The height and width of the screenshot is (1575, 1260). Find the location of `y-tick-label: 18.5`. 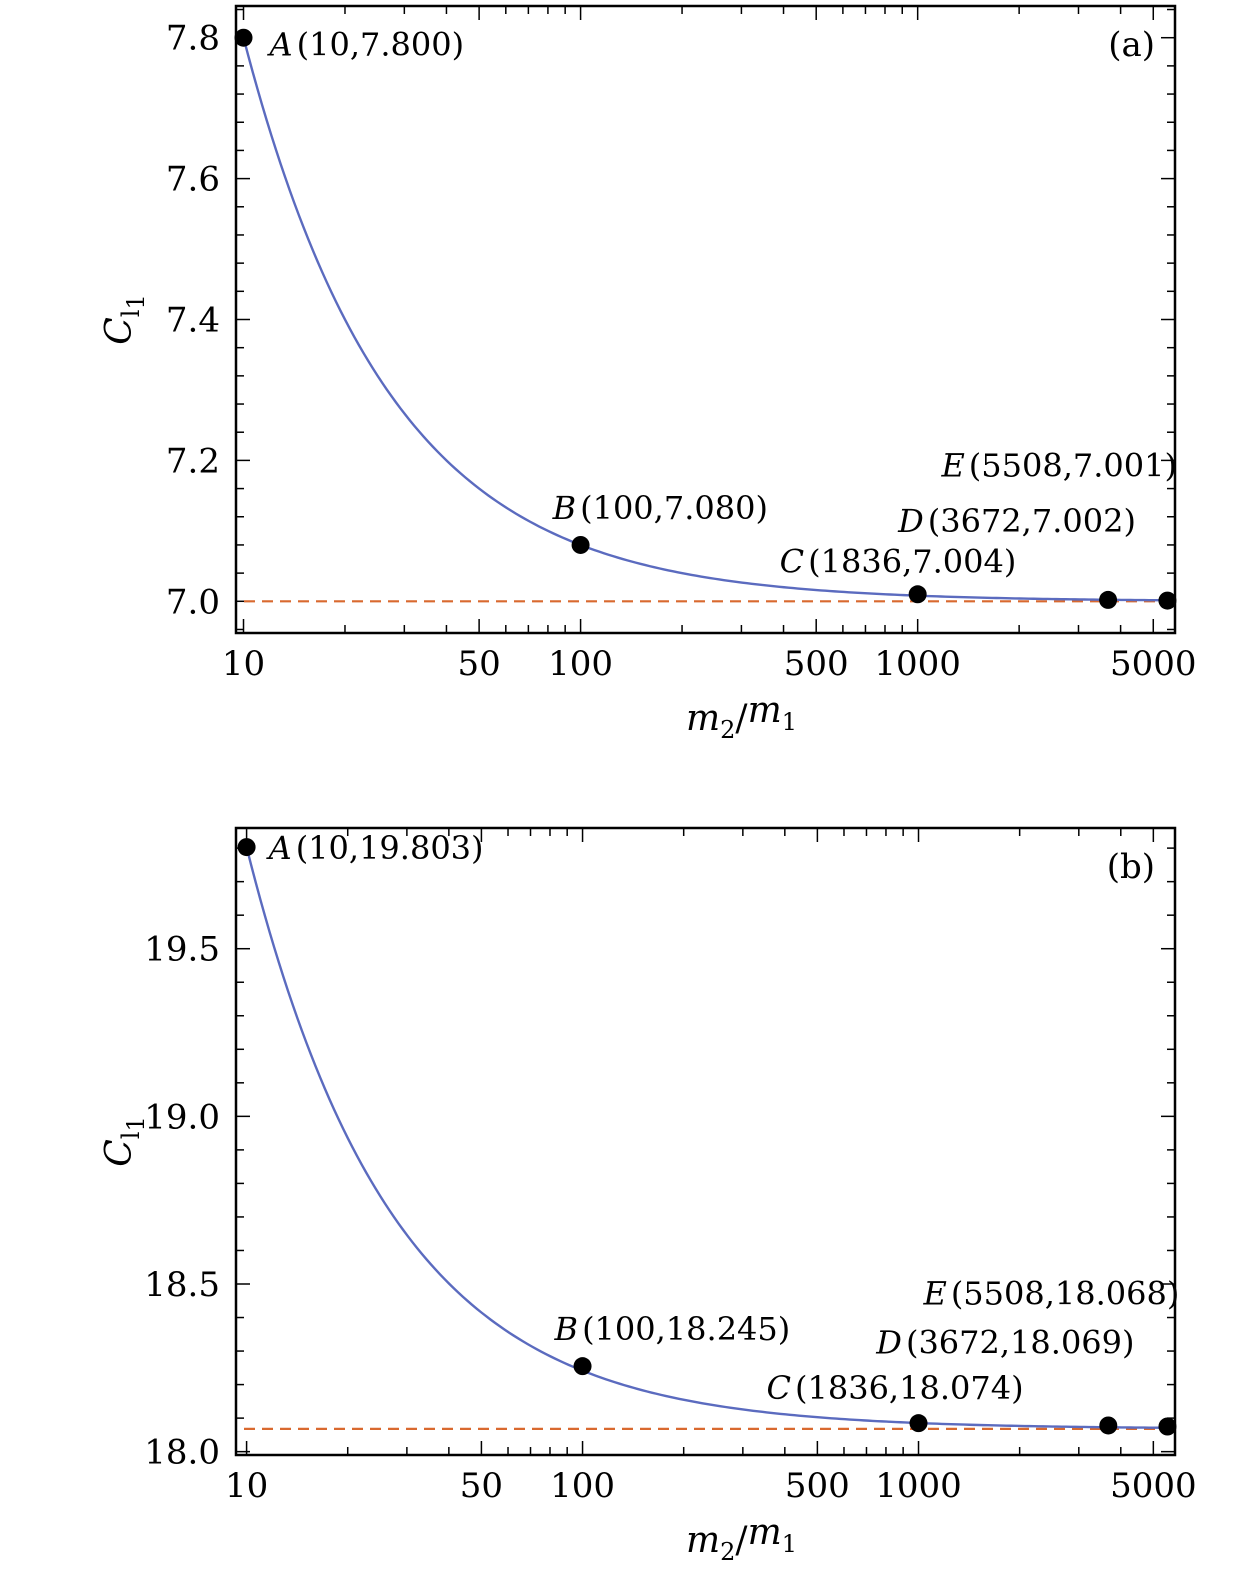

y-tick-label: 18.5 is located at coordinates (182, 1285).